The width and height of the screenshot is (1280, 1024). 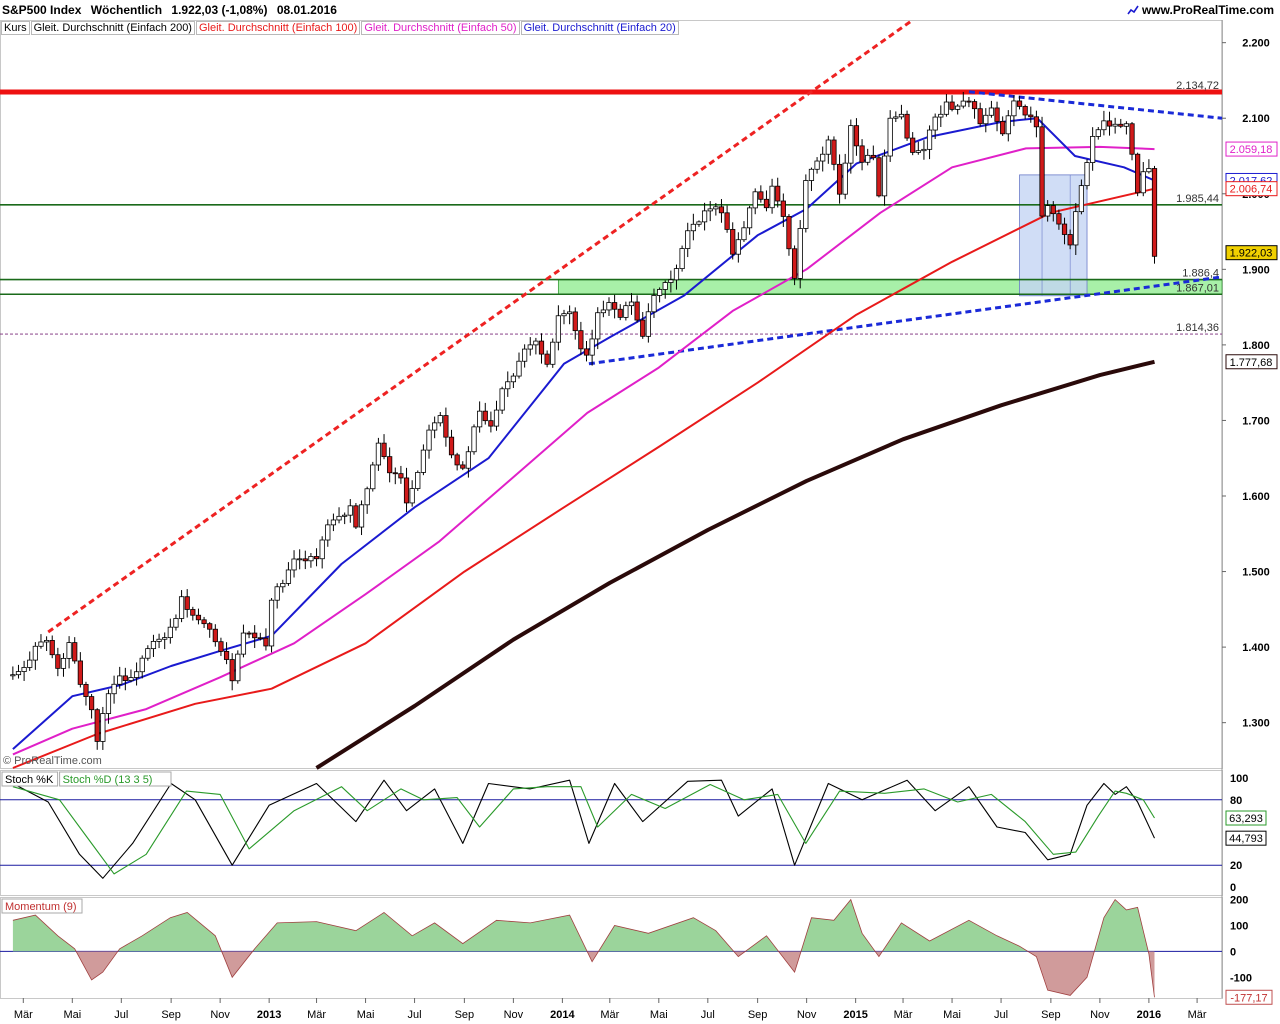 What do you see at coordinates (1200, 10) in the screenshot?
I see `site-link: www.ProRealTime.com` at bounding box center [1200, 10].